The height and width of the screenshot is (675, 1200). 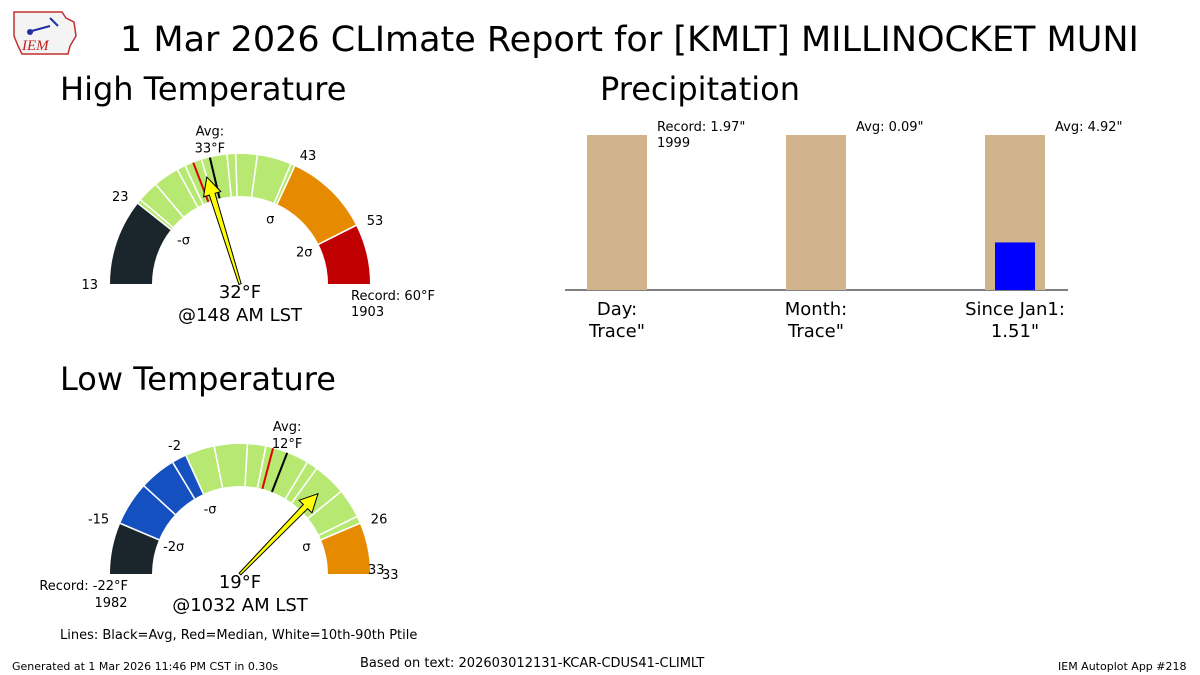 I want to click on low-avg-label: Avg:, so click(x=287, y=427).